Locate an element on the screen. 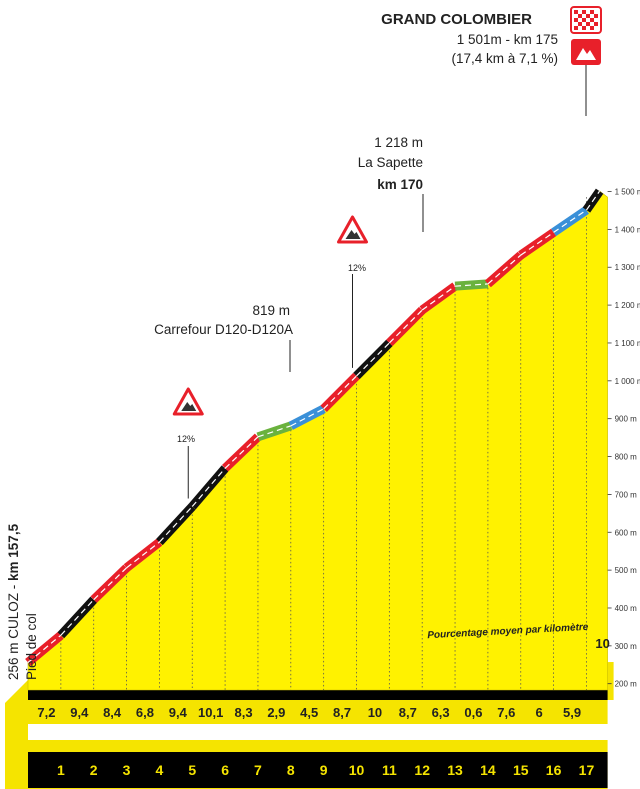  grade-label: 7,2 is located at coordinates (46, 712).